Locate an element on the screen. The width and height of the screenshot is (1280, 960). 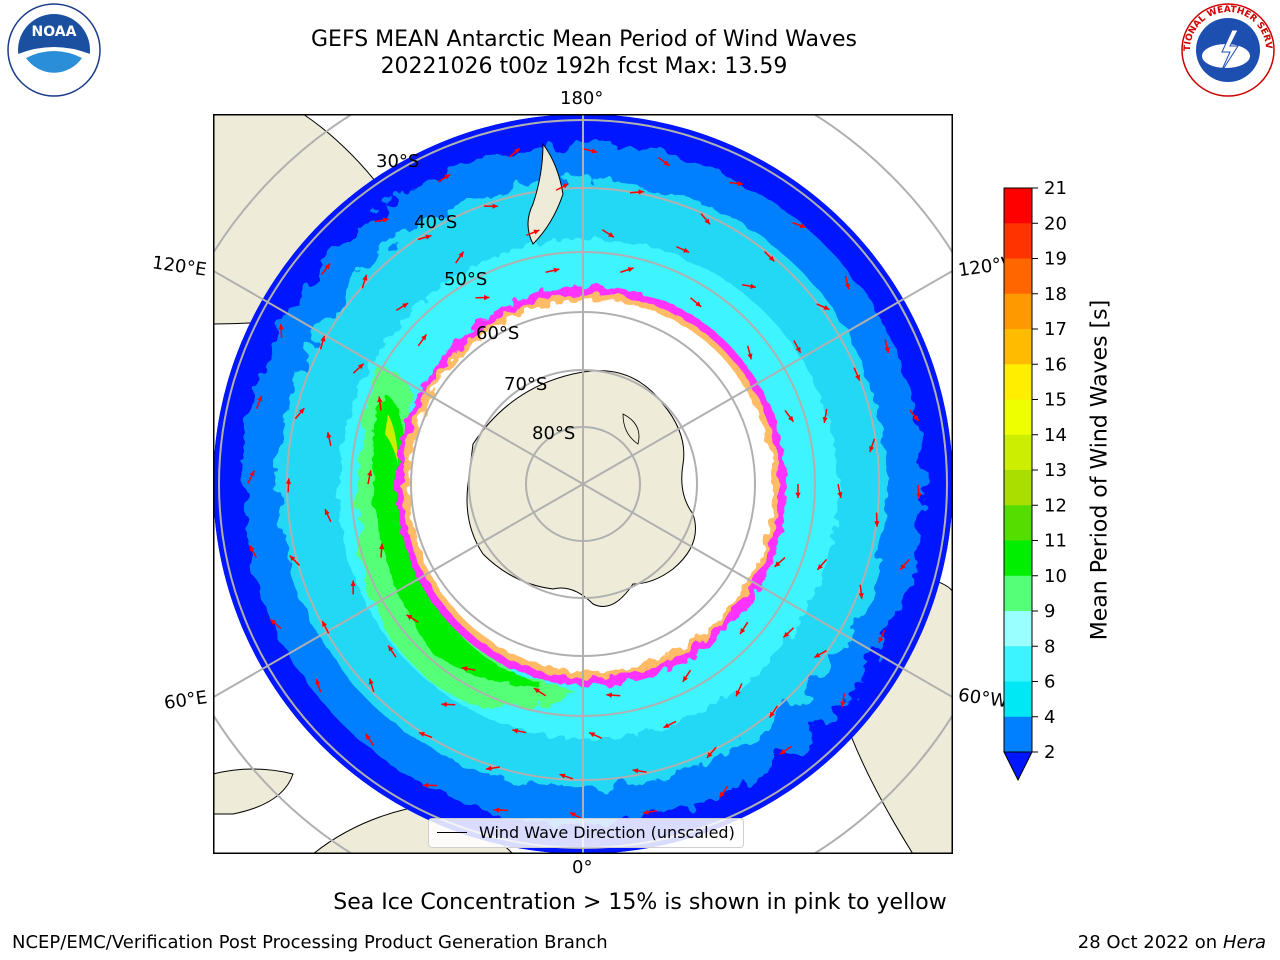
map-legend: Wind Wave Direction (unscaled) is located at coordinates (586, 833).